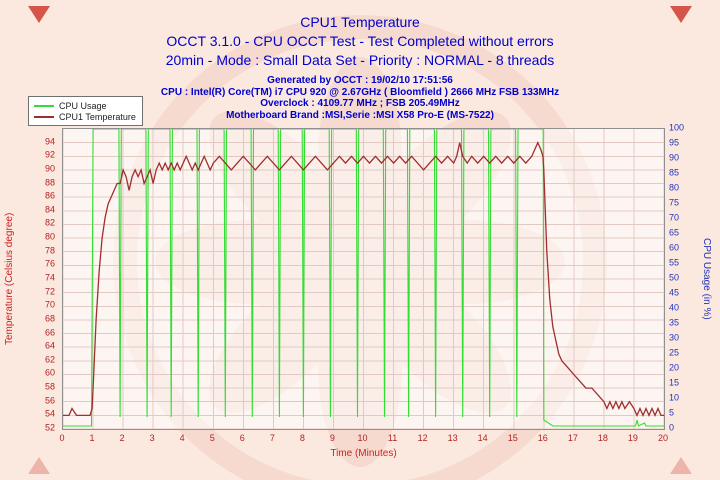  What do you see at coordinates (49, 345) in the screenshot?
I see `temp-tick-label: 64` at bounding box center [49, 345].